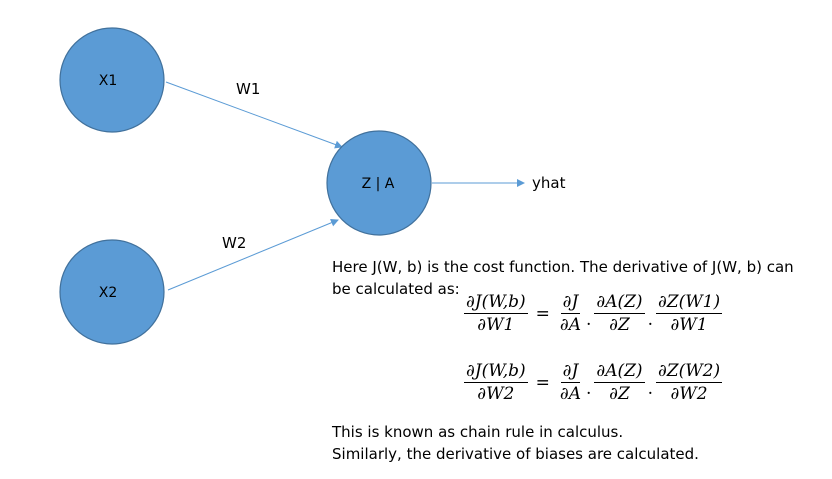 The height and width of the screenshot is (479, 832). What do you see at coordinates (108, 293) in the screenshot?
I see `node-x2-label: X2` at bounding box center [108, 293].